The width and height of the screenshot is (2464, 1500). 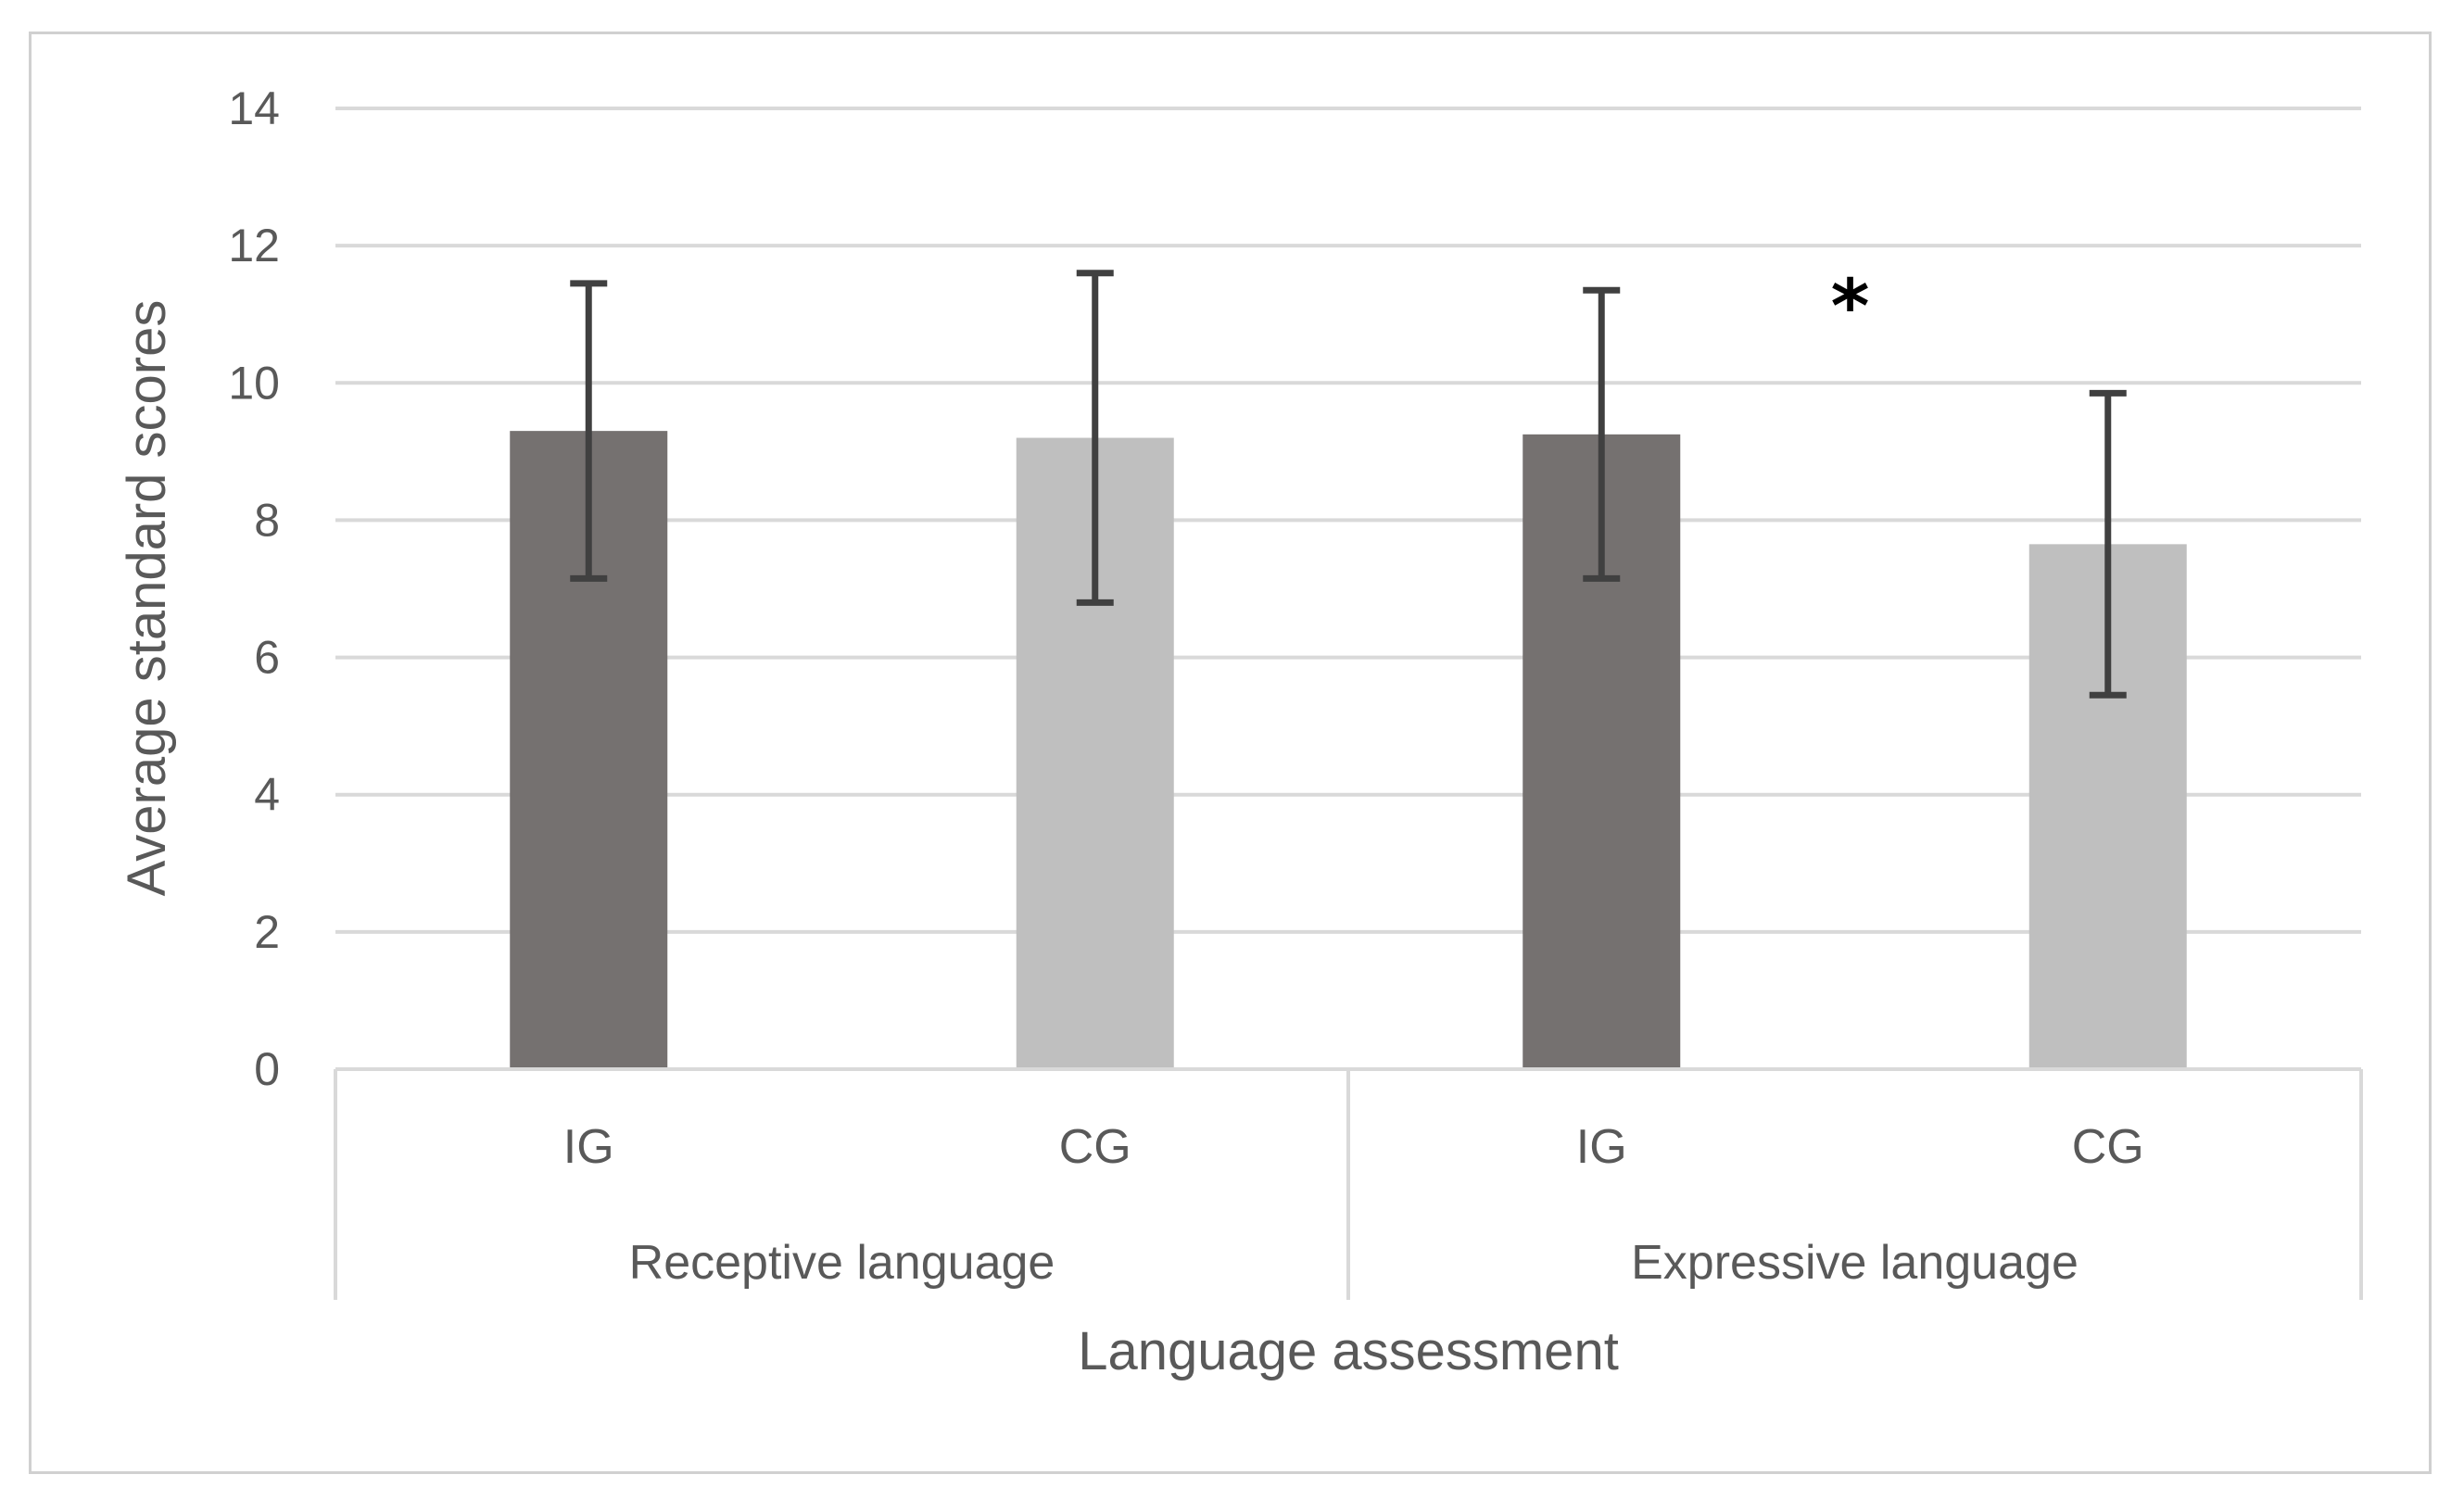 What do you see at coordinates (267, 1069) in the screenshot?
I see `y-tick-label: 0` at bounding box center [267, 1069].